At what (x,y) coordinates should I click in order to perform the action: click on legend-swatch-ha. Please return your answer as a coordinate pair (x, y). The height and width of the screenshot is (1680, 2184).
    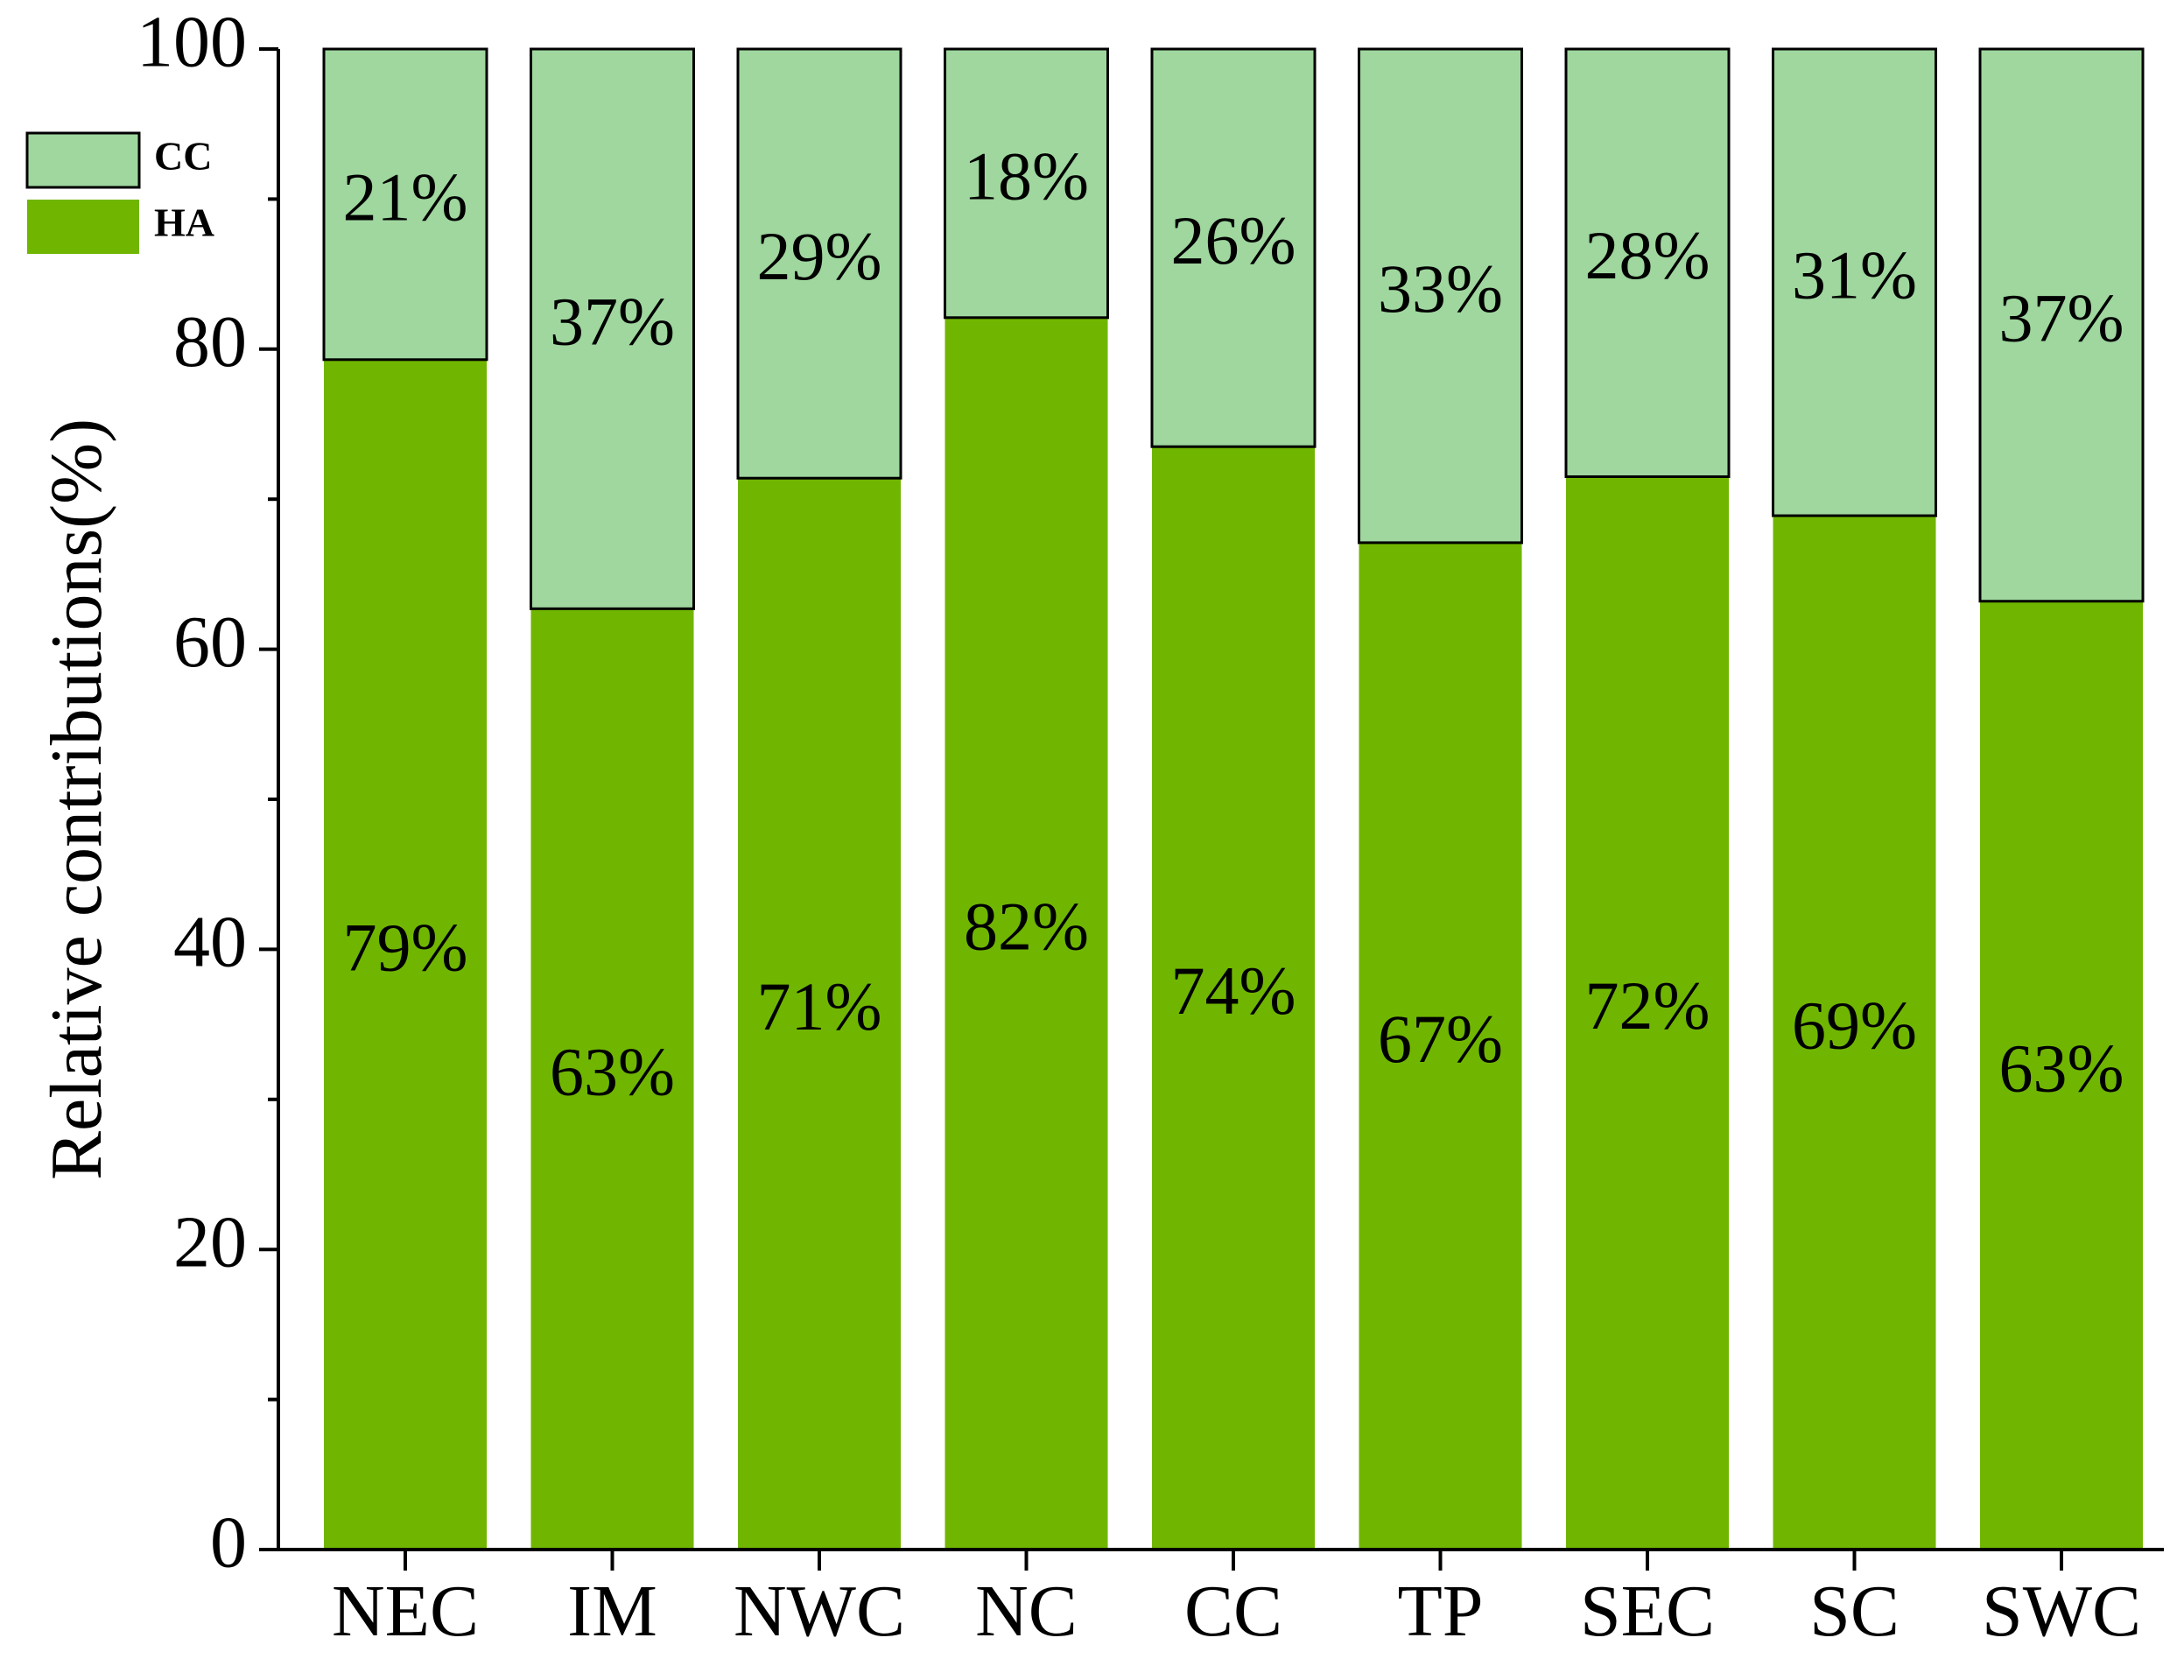
    Looking at the image, I should click on (83, 227).